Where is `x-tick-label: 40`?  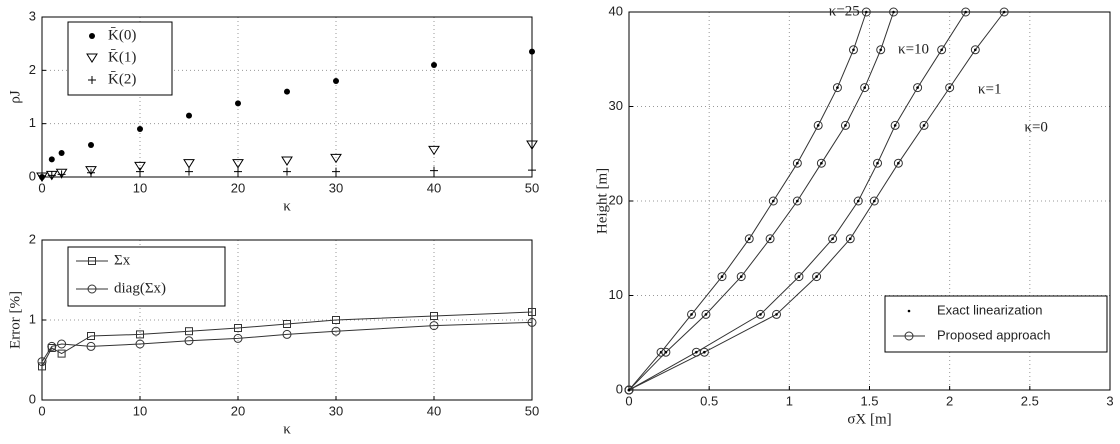
x-tick-label: 40 is located at coordinates (434, 410).